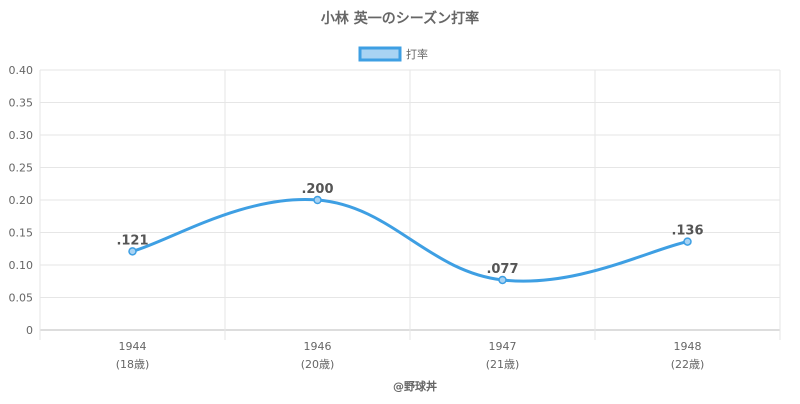  I want to click on y-tick-label: 0.35, so click(21, 103).